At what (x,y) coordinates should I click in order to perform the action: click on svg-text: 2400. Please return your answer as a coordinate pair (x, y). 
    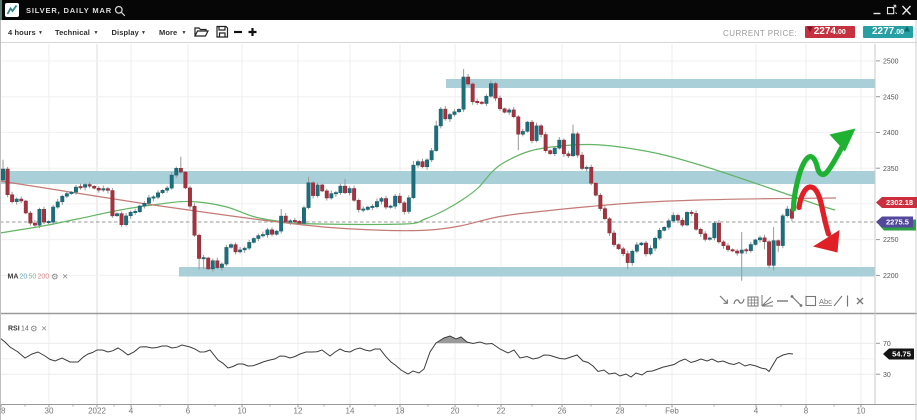
    Looking at the image, I should click on (891, 133).